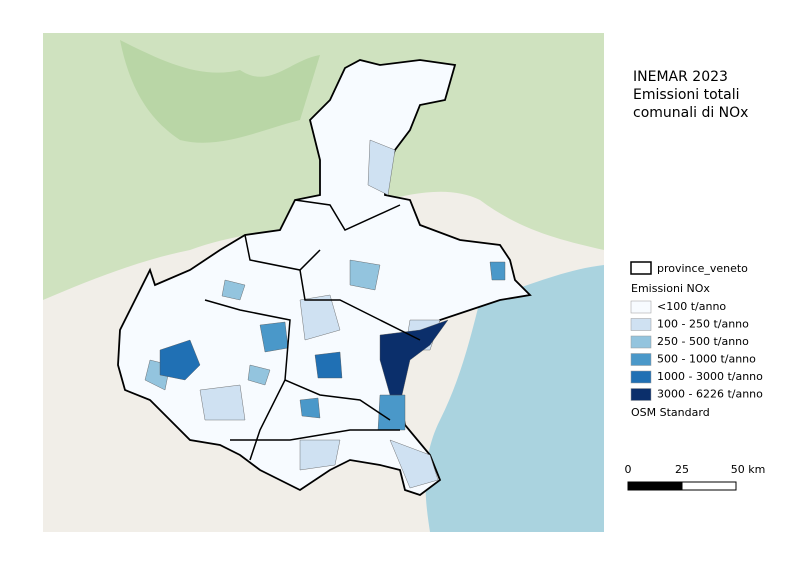  What do you see at coordinates (710, 394) in the screenshot?
I see `class-label: 3000 - 6226 t/anno` at bounding box center [710, 394].